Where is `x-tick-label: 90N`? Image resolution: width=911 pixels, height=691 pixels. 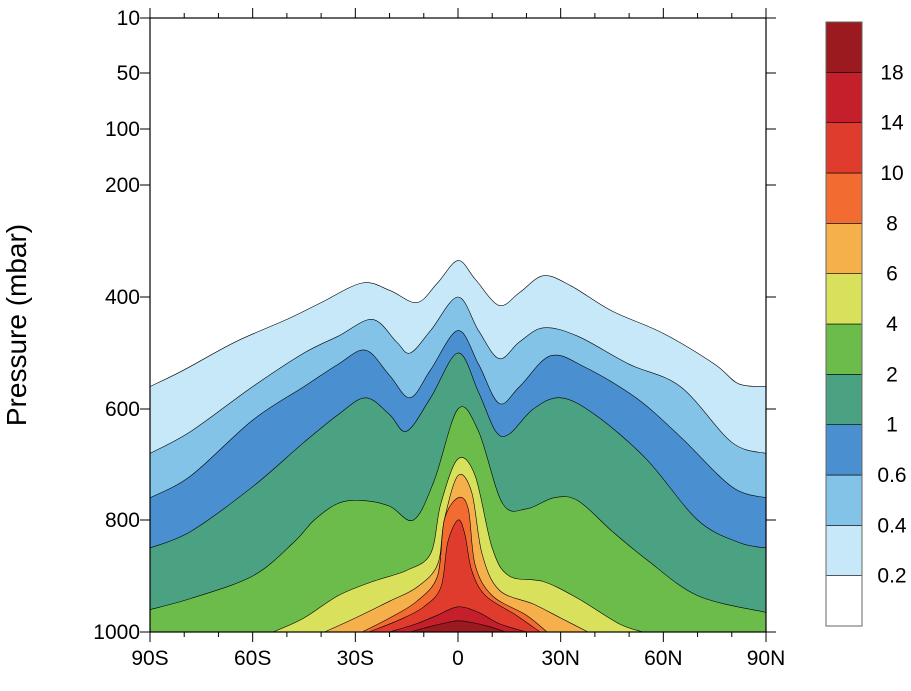 x-tick-label: 90N is located at coordinates (766, 658).